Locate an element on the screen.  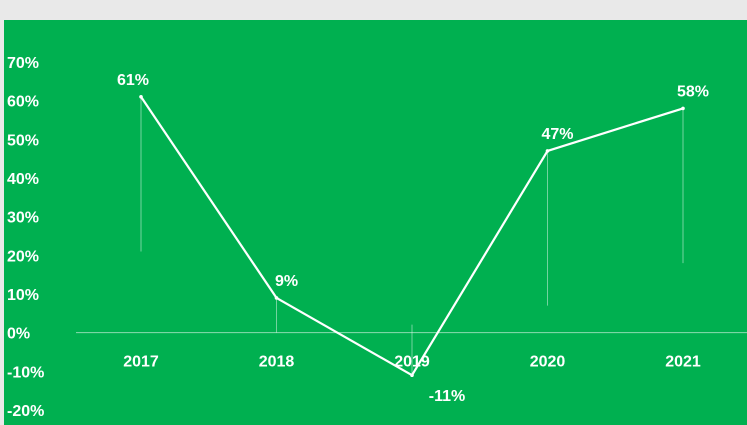
y-tick-label: 10% is located at coordinates (23, 295).